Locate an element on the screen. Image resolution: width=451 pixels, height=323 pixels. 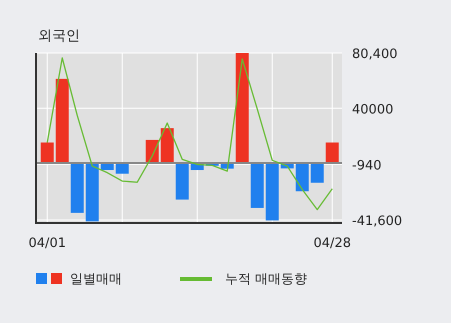
x-tick-label: 04/01 is located at coordinates (47, 243).